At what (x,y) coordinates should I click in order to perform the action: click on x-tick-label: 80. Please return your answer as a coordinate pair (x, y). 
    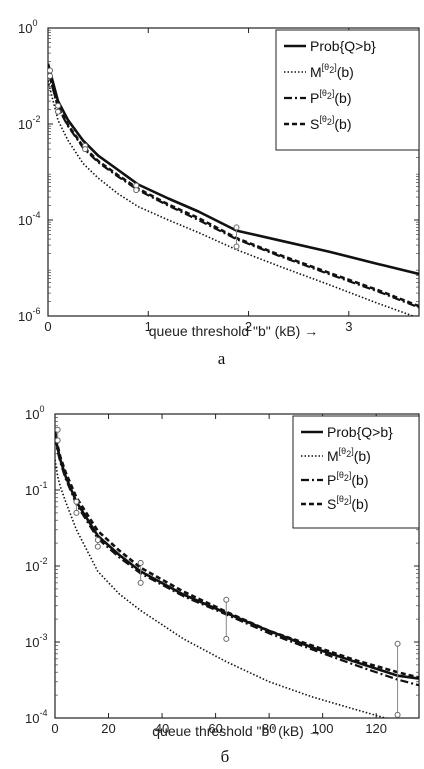
    Looking at the image, I should click on (269, 728).